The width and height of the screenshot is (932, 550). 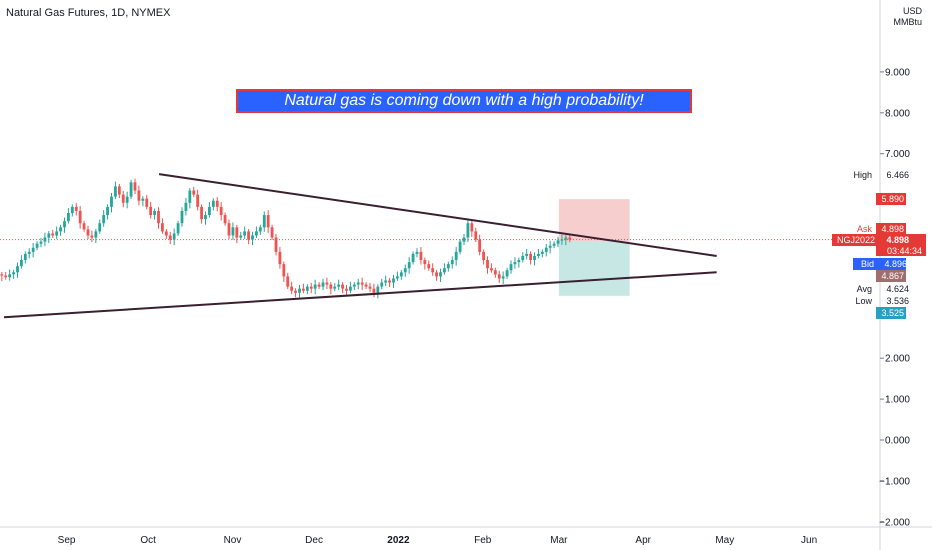 What do you see at coordinates (88, 13) in the screenshot?
I see `chart-title: Natural Gas Futures, 1D, NYMEX` at bounding box center [88, 13].